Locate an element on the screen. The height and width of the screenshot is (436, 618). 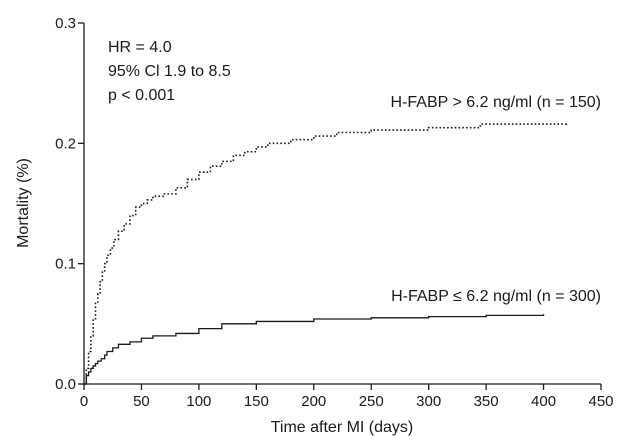
x-tick-label: 350 is located at coordinates (486, 401).